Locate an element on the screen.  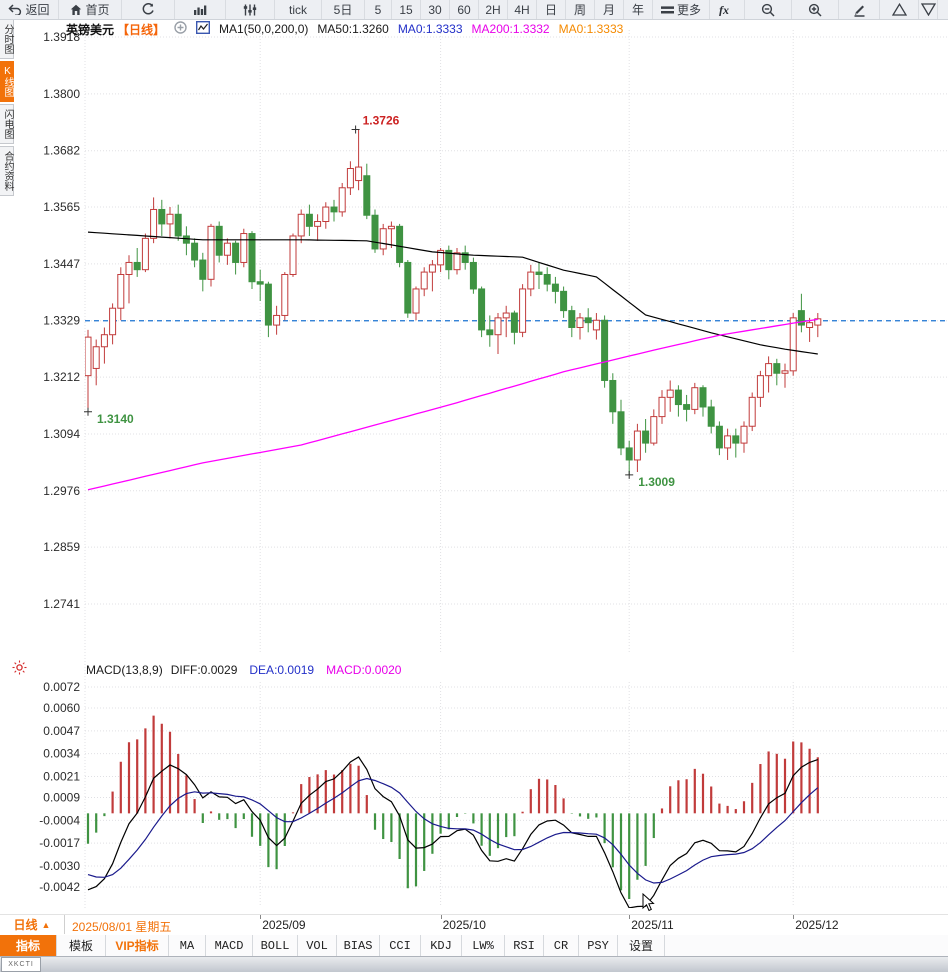
ma0-blue-value: MA0:1.3333 is located at coordinates (430, 29).